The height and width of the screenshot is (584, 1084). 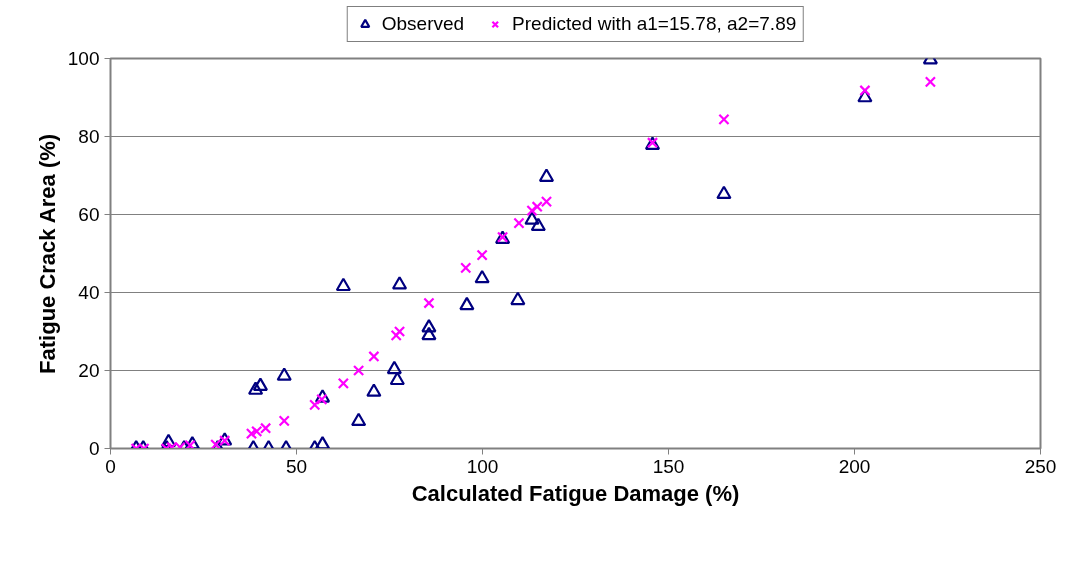 What do you see at coordinates (47, 253) in the screenshot?
I see `y-axis-title: Fatigue Crack Area (%)` at bounding box center [47, 253].